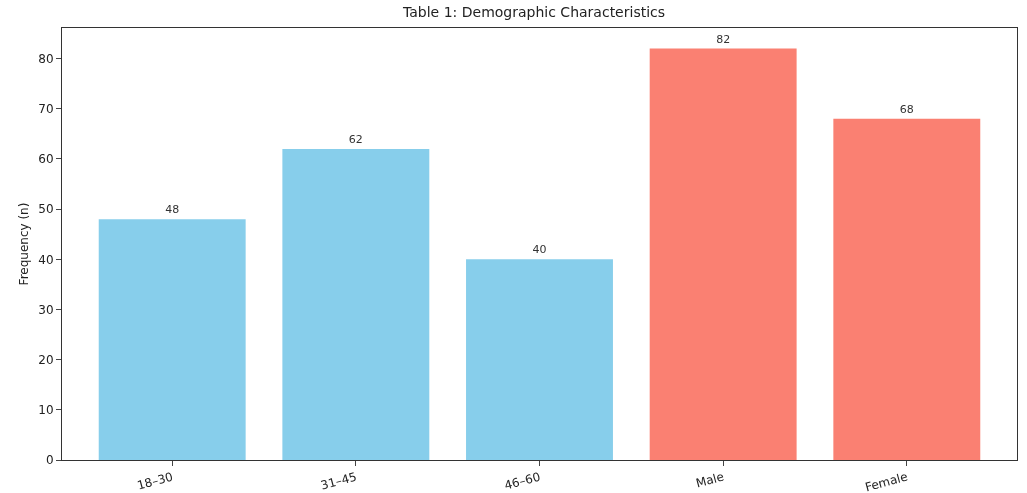  I want to click on x-tick-label: 31–45, so click(339, 481).